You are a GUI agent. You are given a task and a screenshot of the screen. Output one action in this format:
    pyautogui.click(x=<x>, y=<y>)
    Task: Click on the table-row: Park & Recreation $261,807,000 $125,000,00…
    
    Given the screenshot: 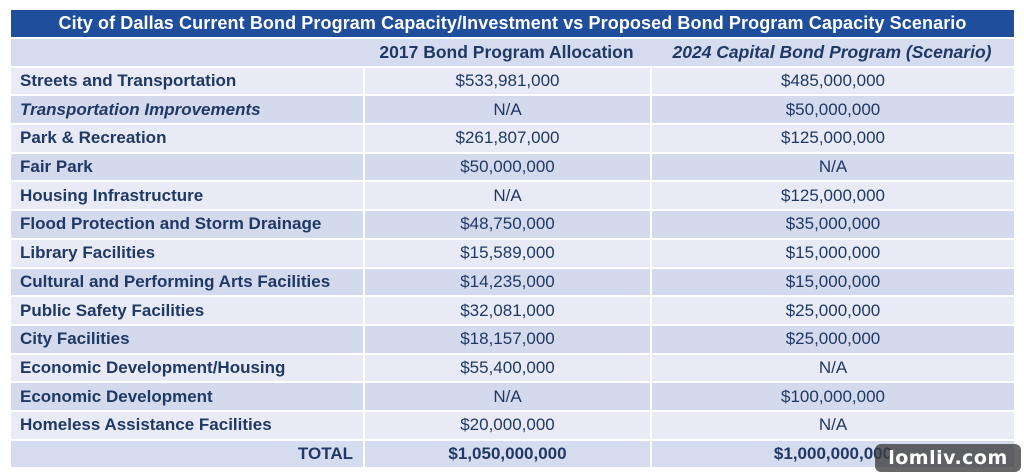 What is the action you would take?
    pyautogui.click(x=512, y=138)
    